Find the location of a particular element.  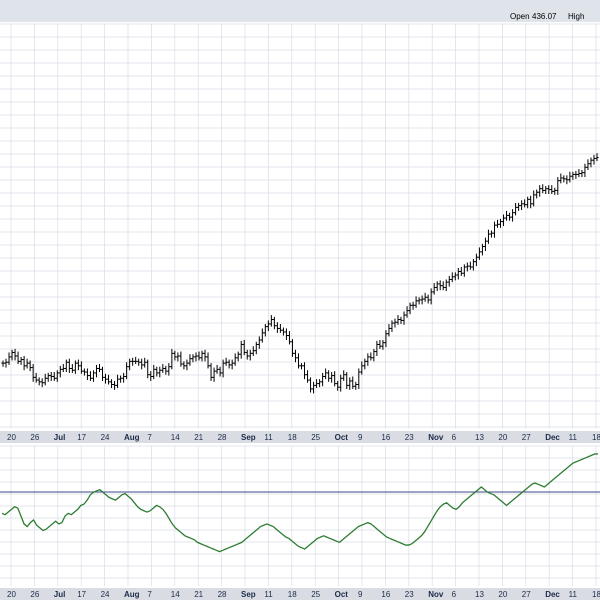

x-axis-bottom-tick-label: Oct is located at coordinates (342, 594).